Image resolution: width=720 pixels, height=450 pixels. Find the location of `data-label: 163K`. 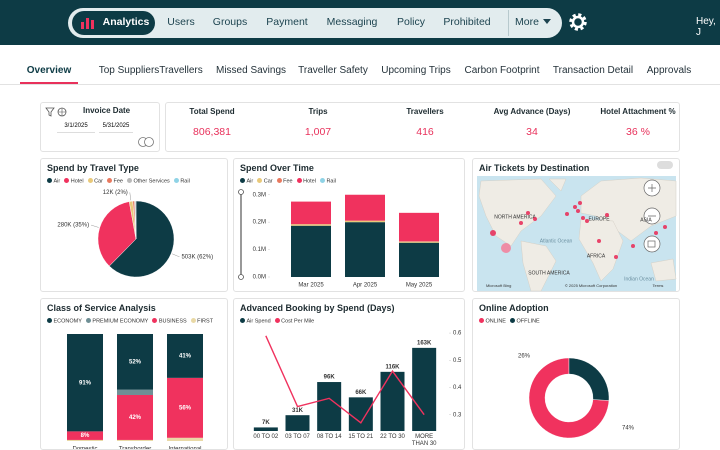

data-label: 163K is located at coordinates (424, 343).